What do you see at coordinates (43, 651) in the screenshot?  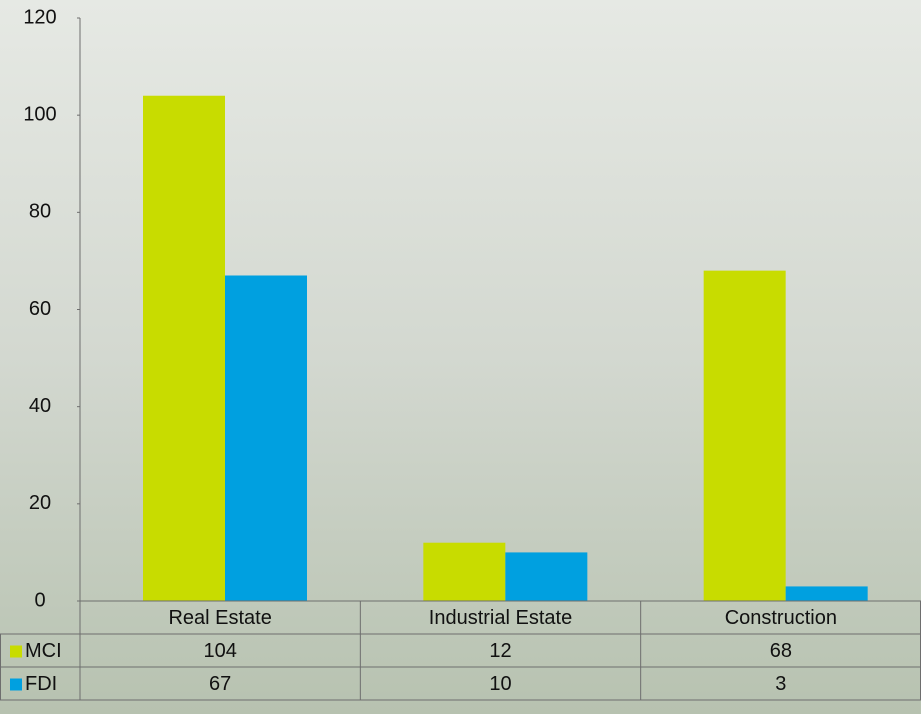 I see `legend-label: MCI` at bounding box center [43, 651].